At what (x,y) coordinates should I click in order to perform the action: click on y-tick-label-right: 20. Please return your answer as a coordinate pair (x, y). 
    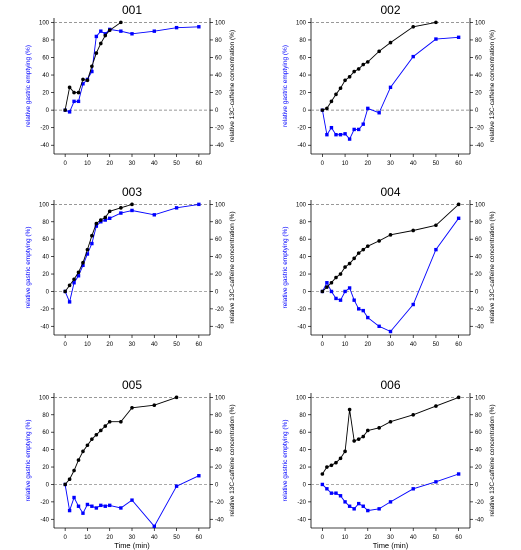
    Looking at the image, I should click on (478, 468).